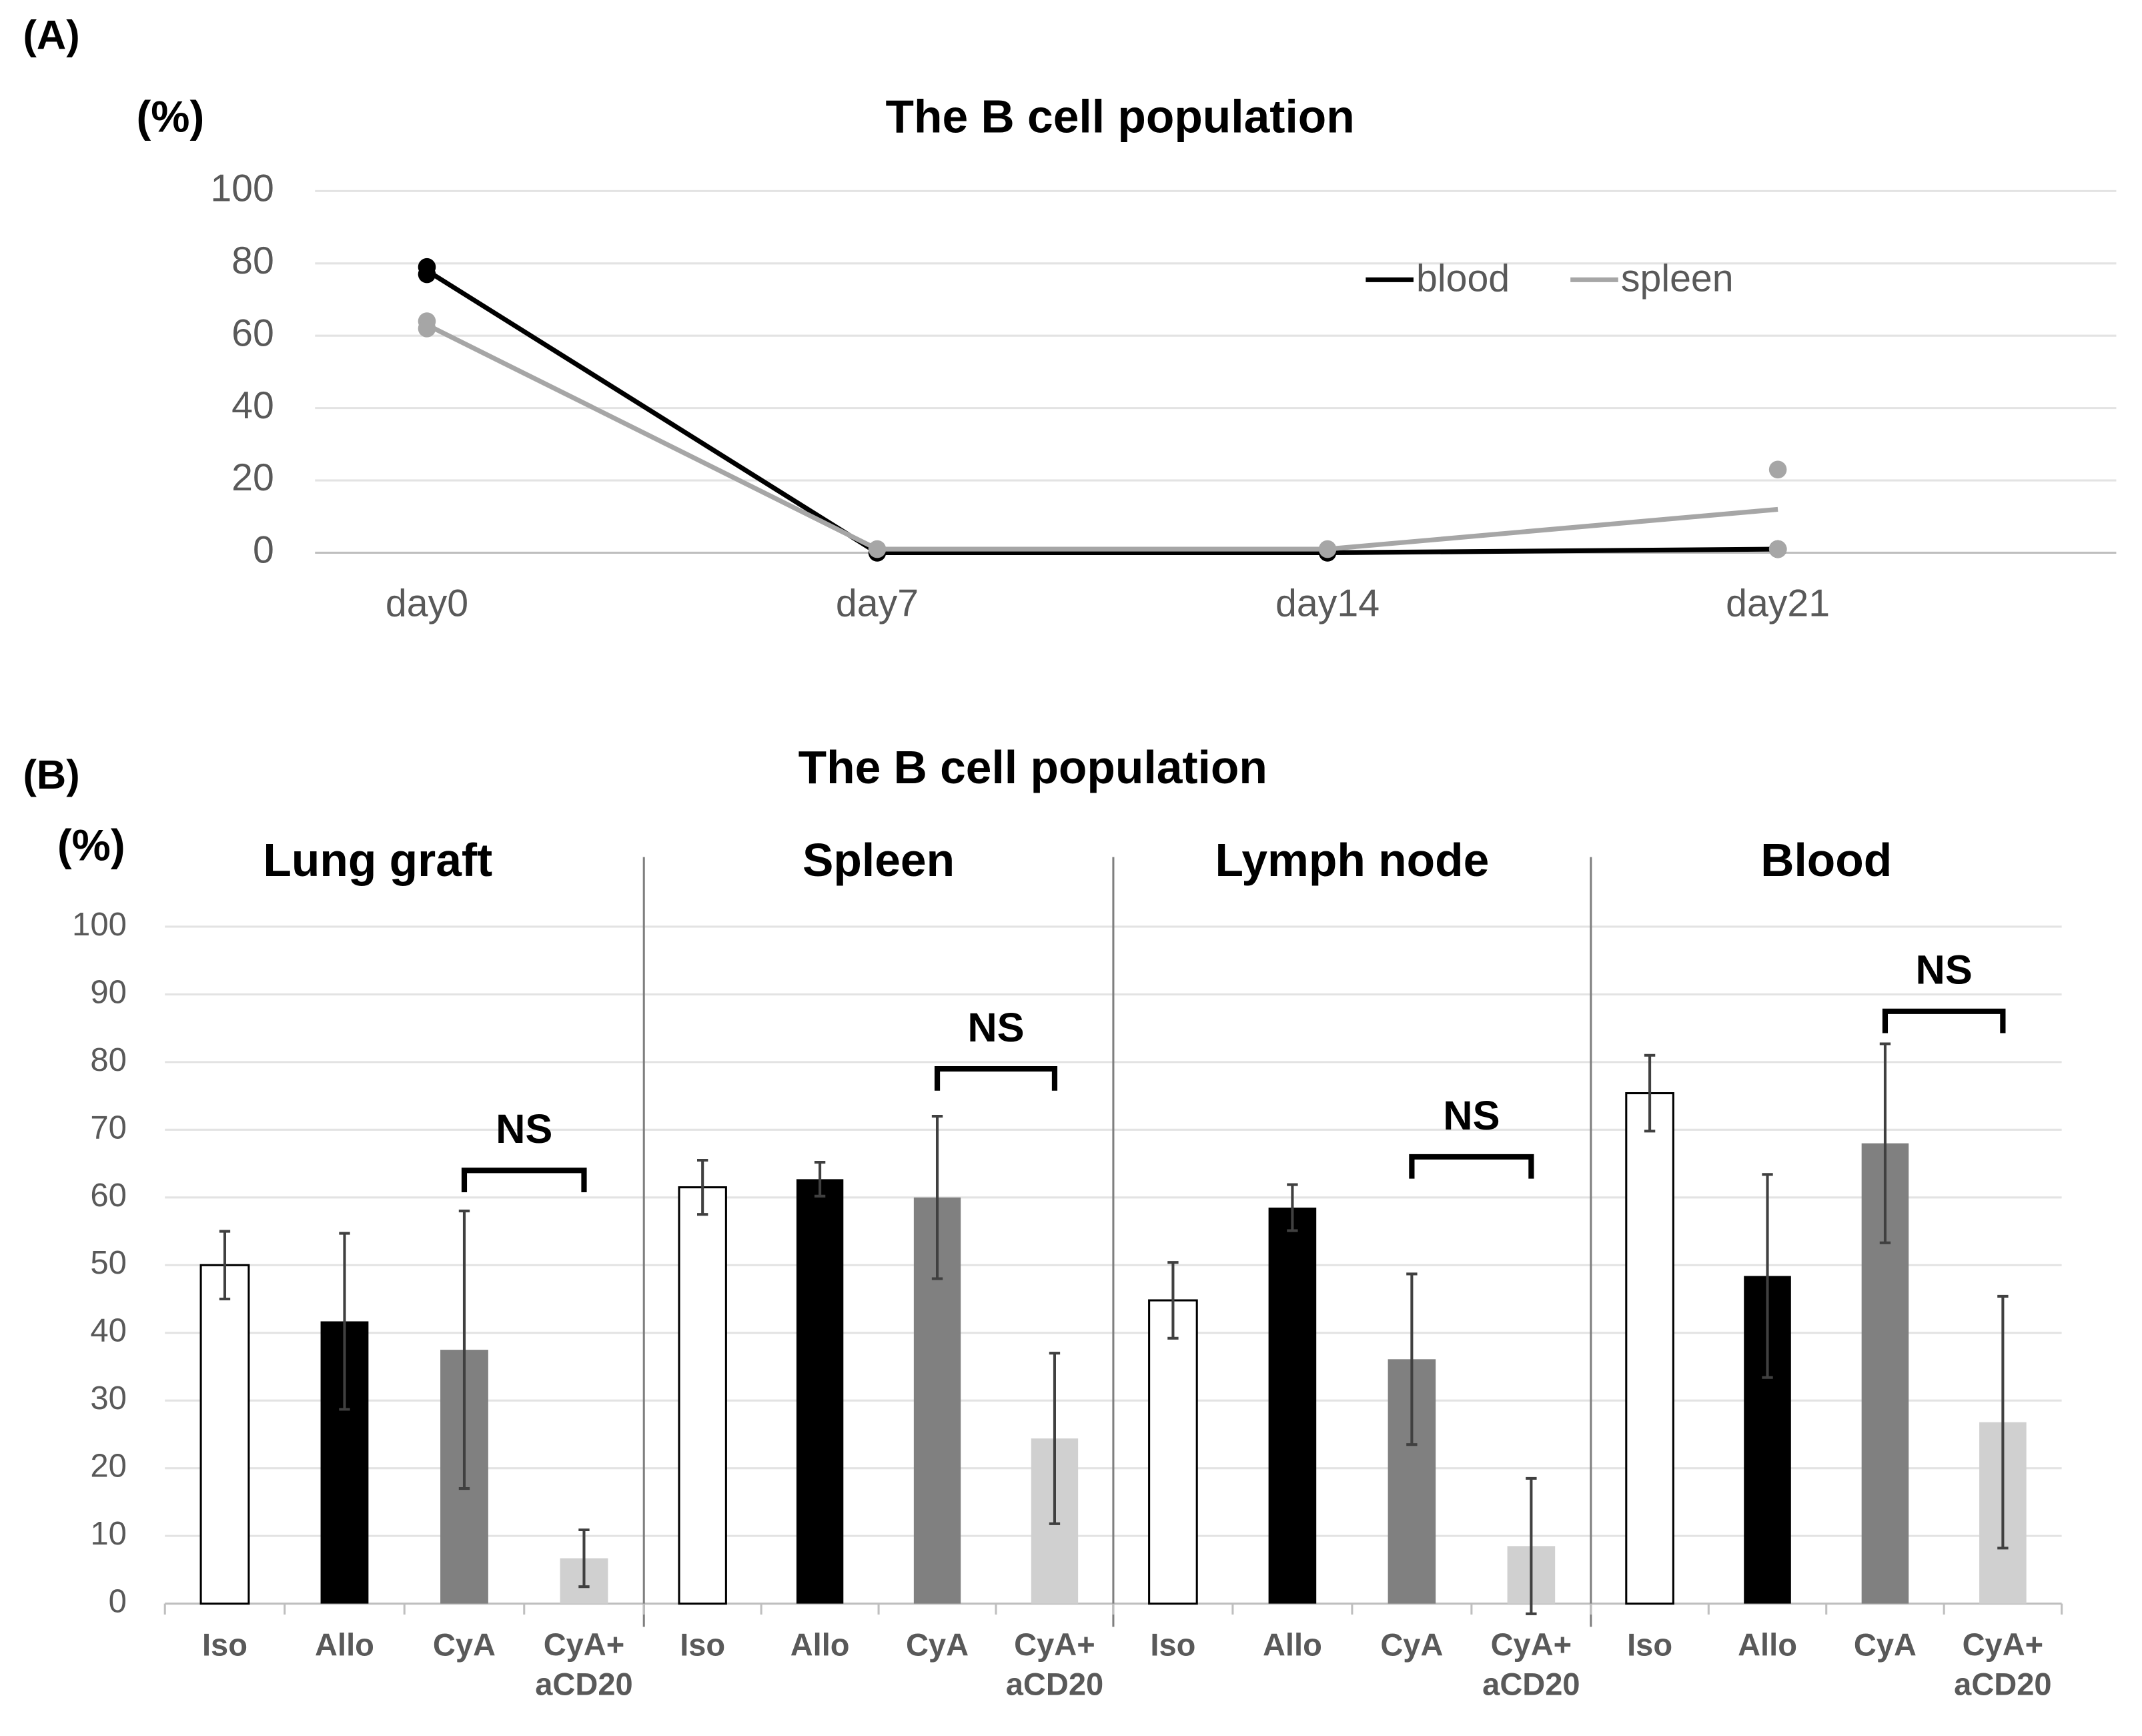 The width and height of the screenshot is (2142, 1736). I want to click on panel-title: Spleen, so click(878, 860).